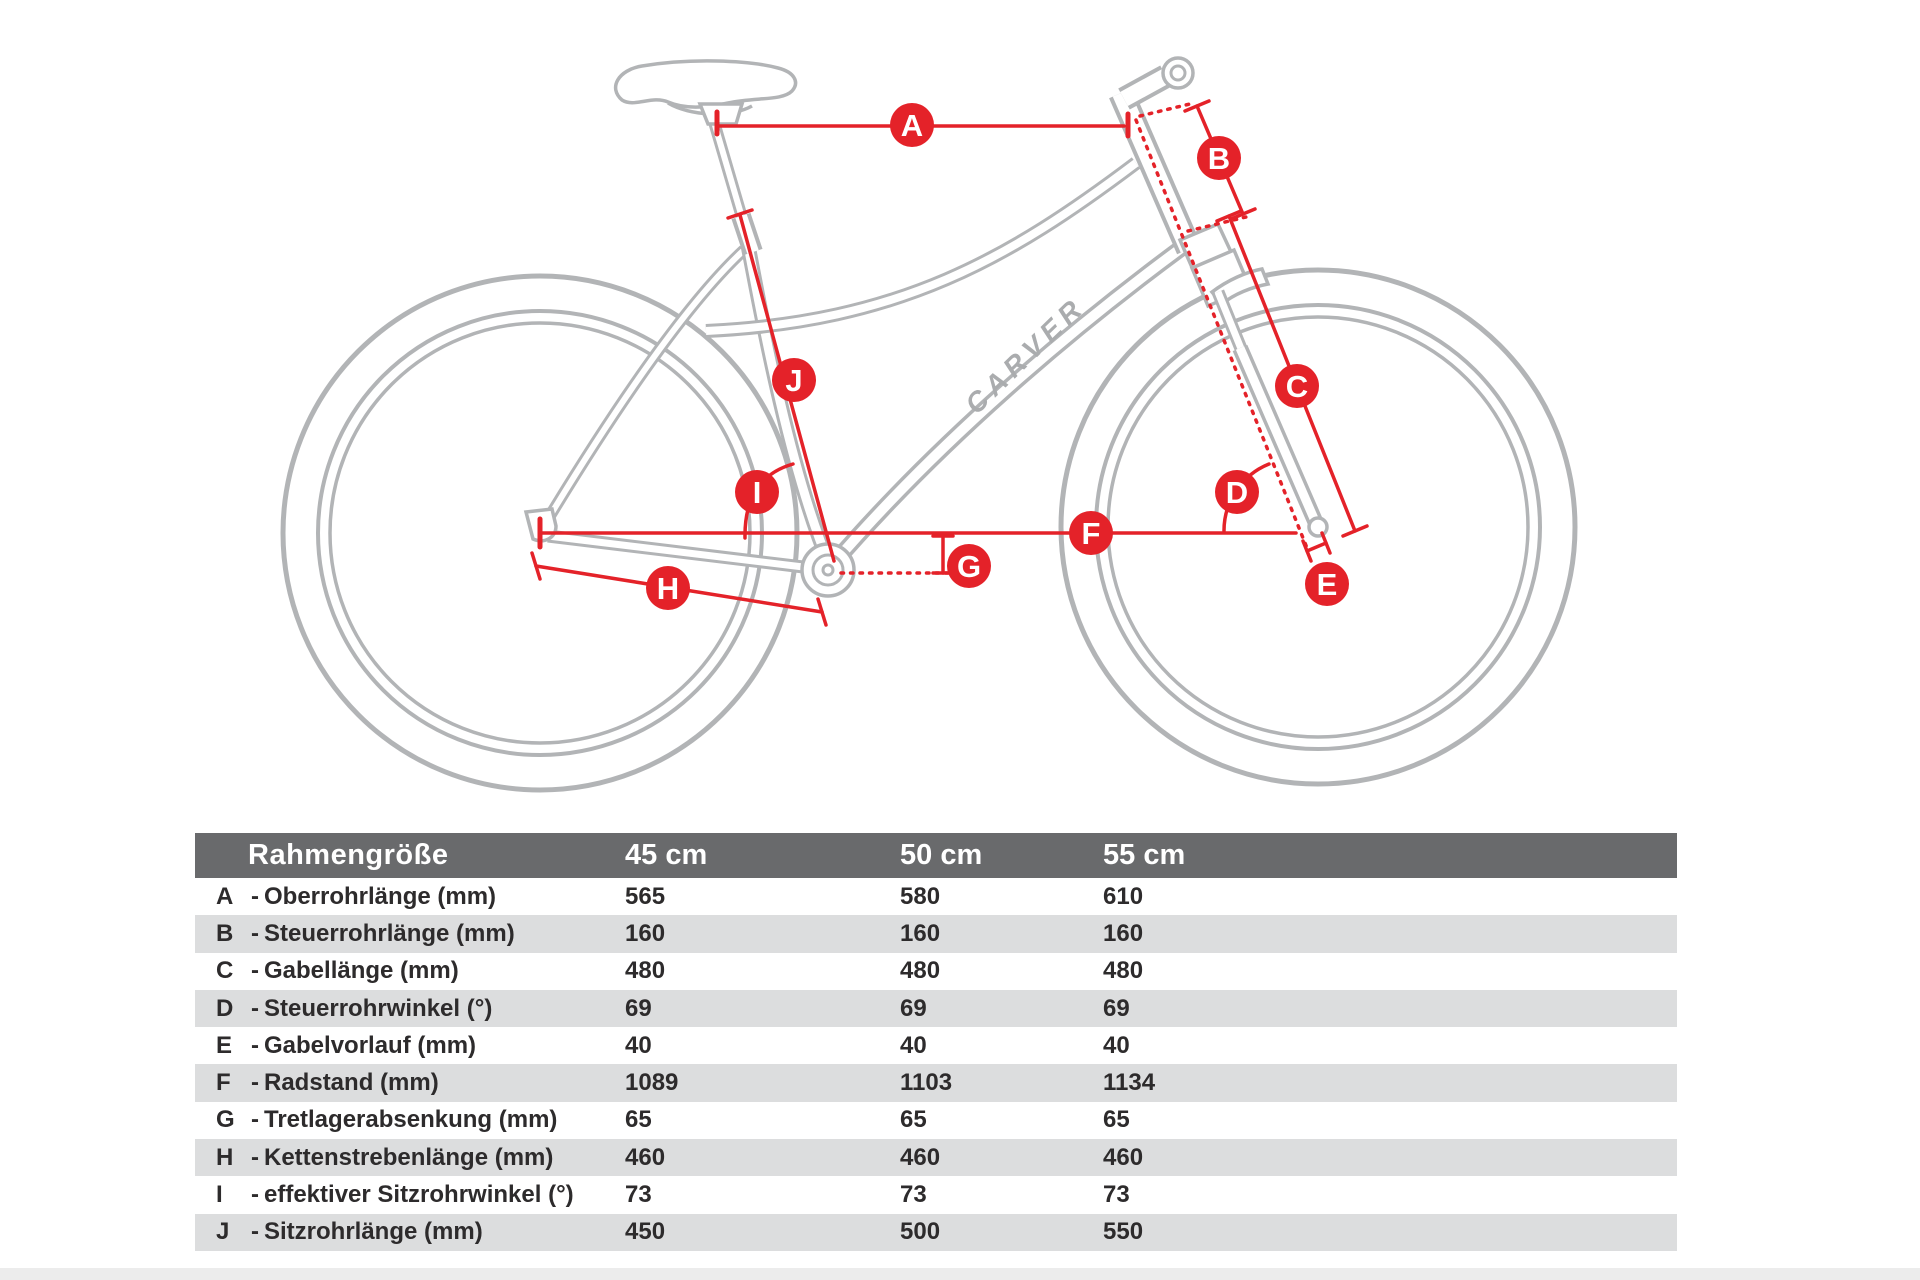  I want to click on table-header-50cm: 50 cm, so click(941, 855).